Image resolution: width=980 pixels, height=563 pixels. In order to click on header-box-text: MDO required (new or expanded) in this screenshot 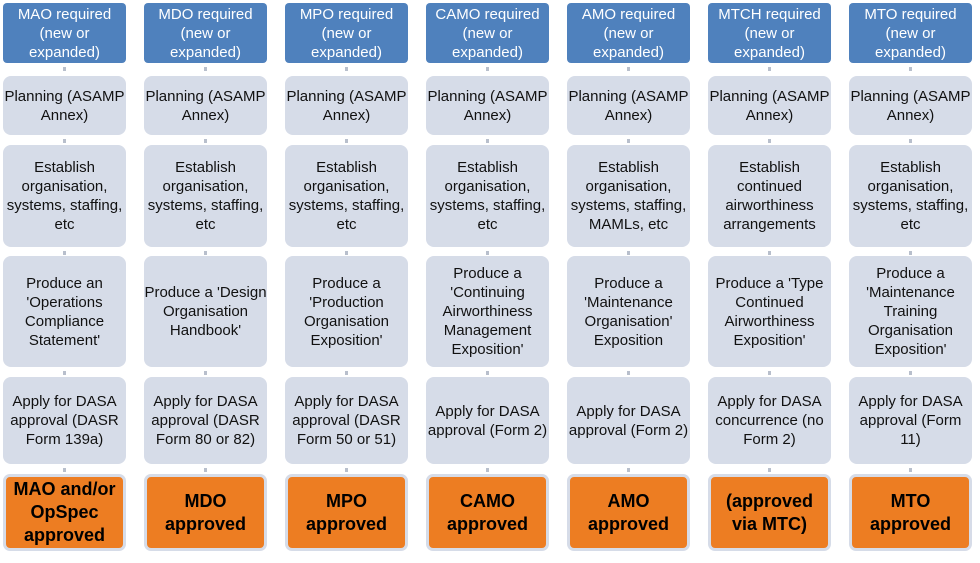, I will do `click(205, 33)`.